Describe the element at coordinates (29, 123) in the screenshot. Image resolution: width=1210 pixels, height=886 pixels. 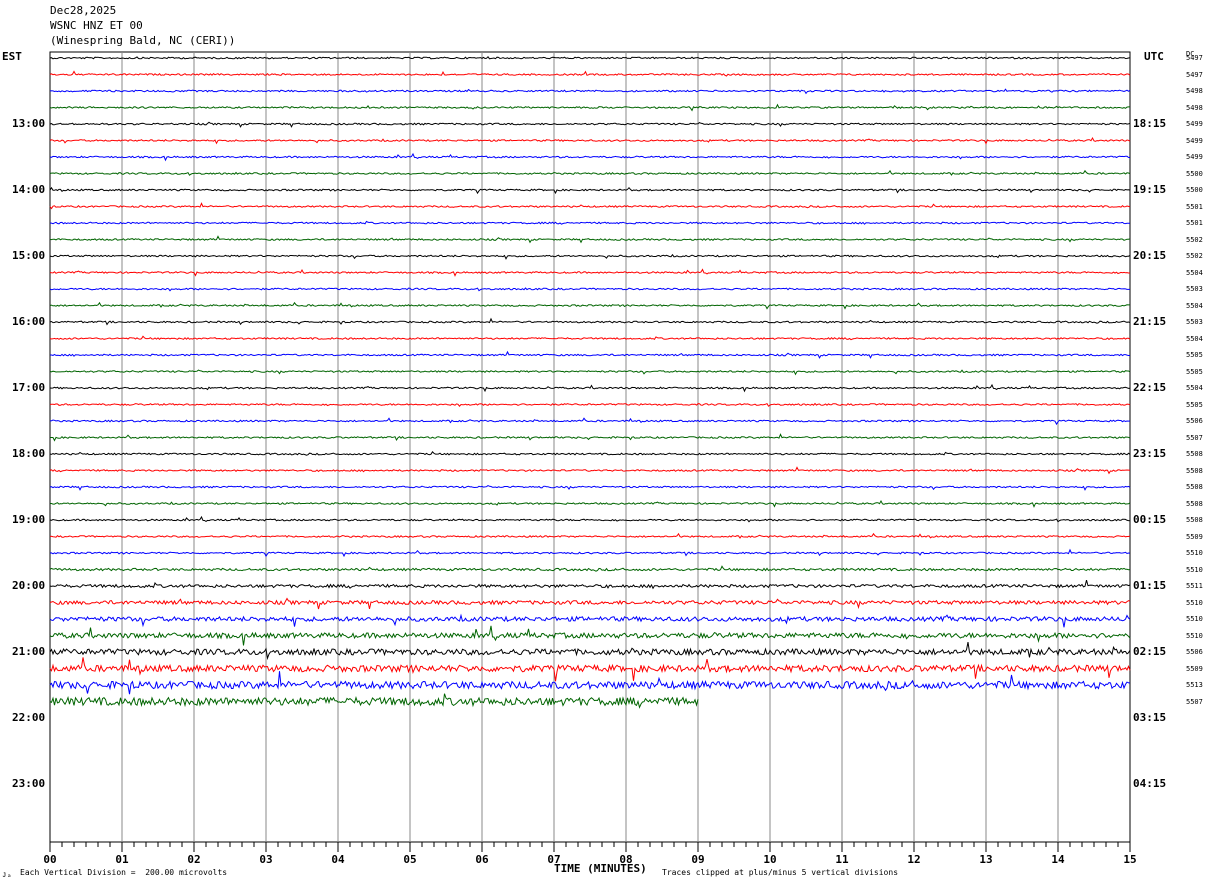
I see `left-hour-label: 13:00` at that location.